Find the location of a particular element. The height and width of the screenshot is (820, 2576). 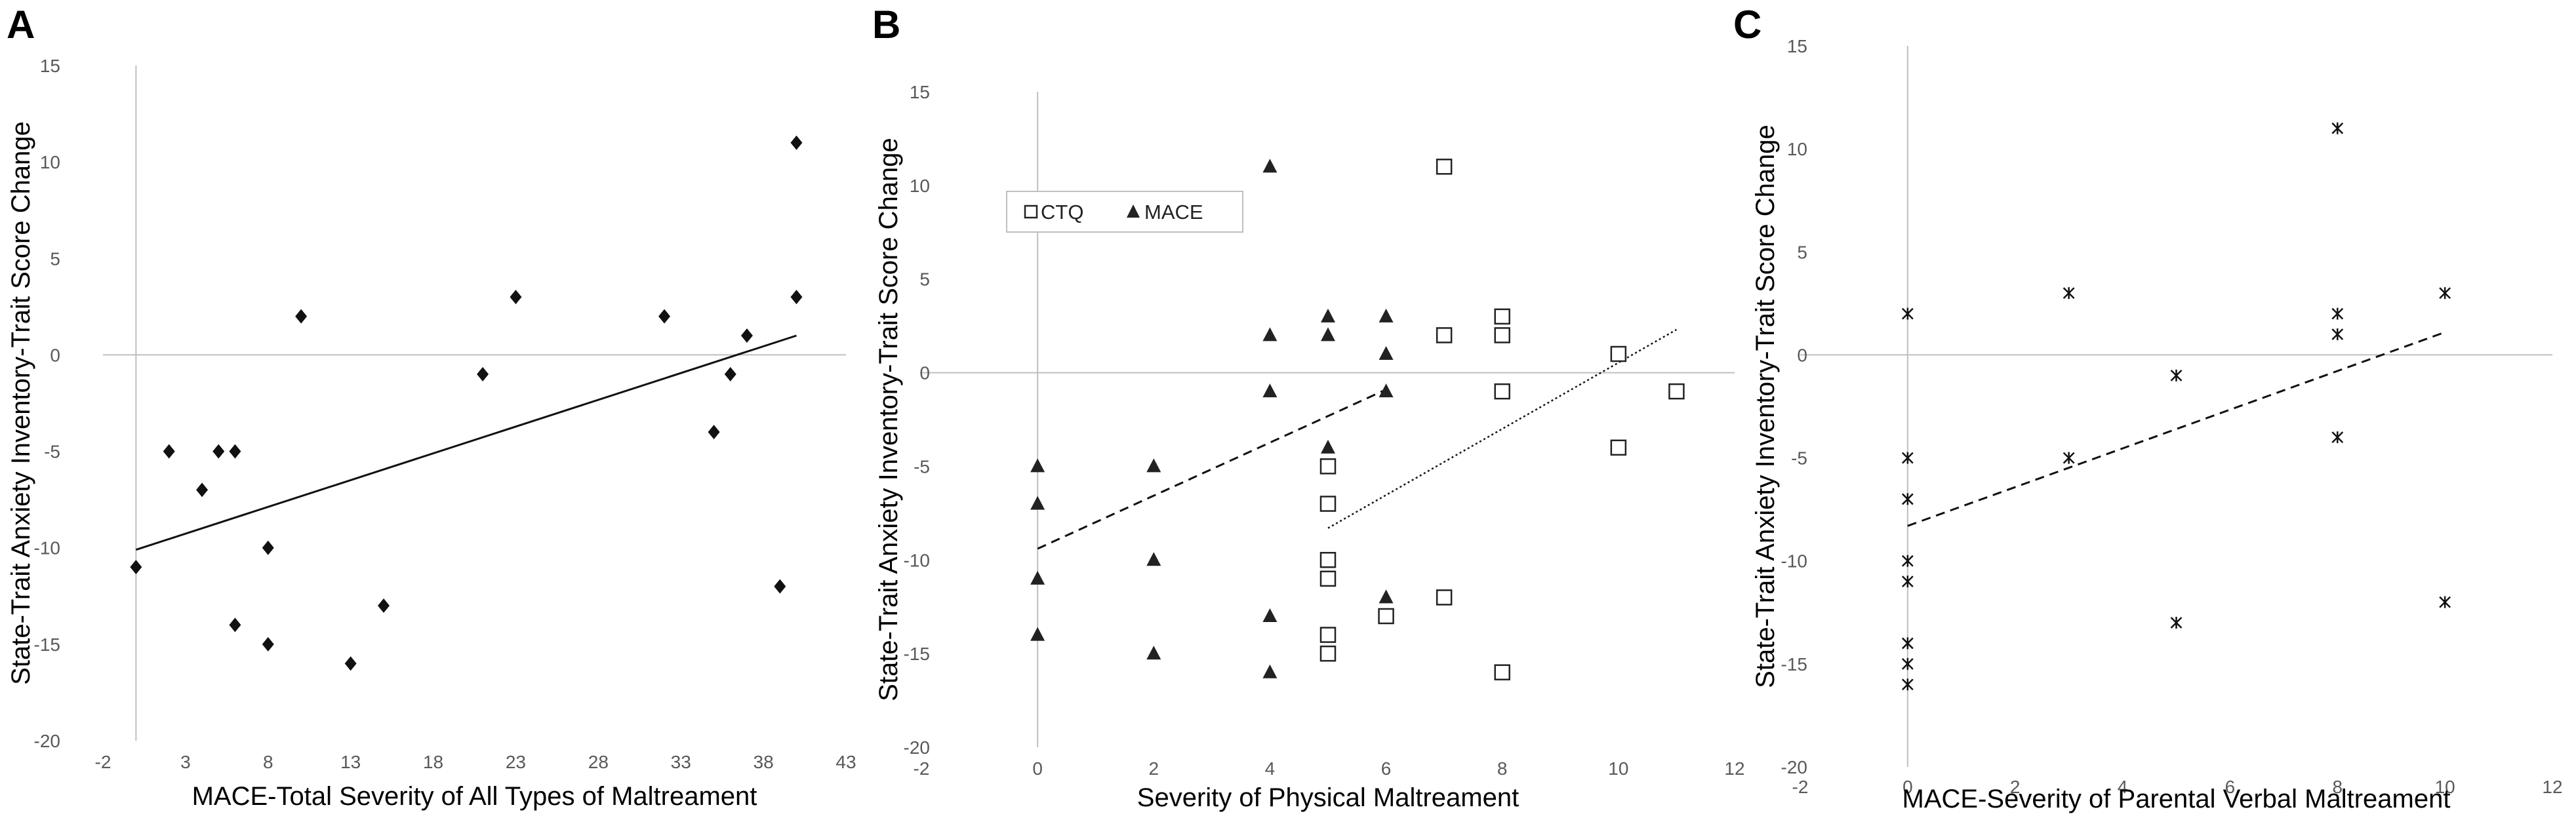

x-tick-label: 28 is located at coordinates (598, 762).